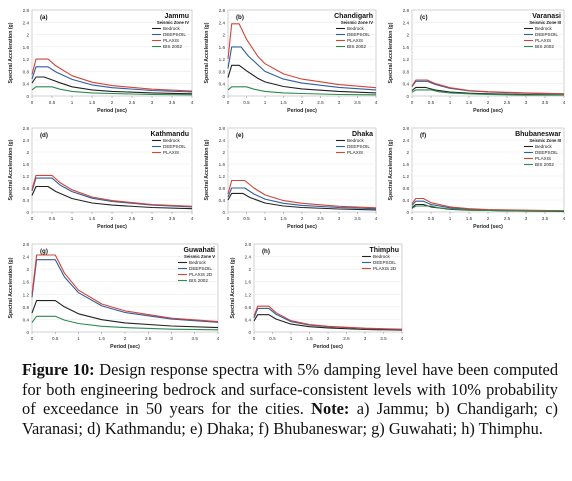 The width and height of the screenshot is (572, 481). What do you see at coordinates (384, 250) in the screenshot?
I see `city-title: Thimphu` at bounding box center [384, 250].